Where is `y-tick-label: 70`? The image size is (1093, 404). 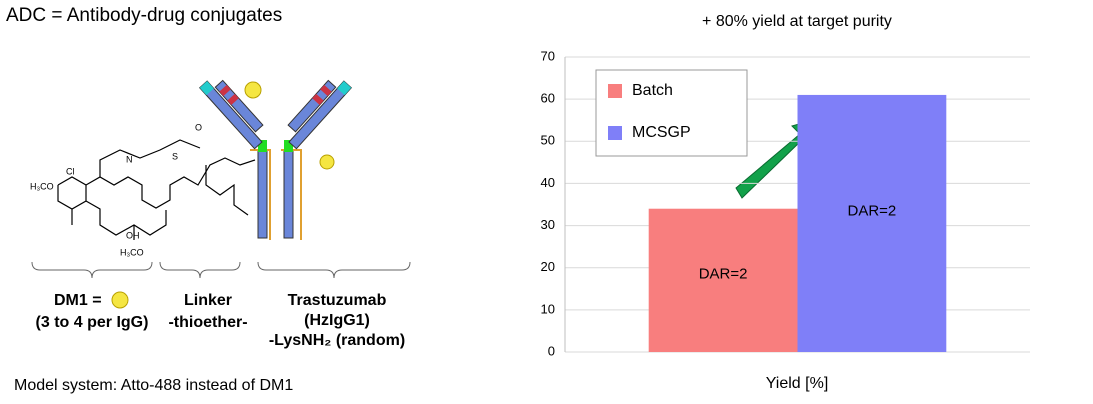 y-tick-label: 70 is located at coordinates (548, 55).